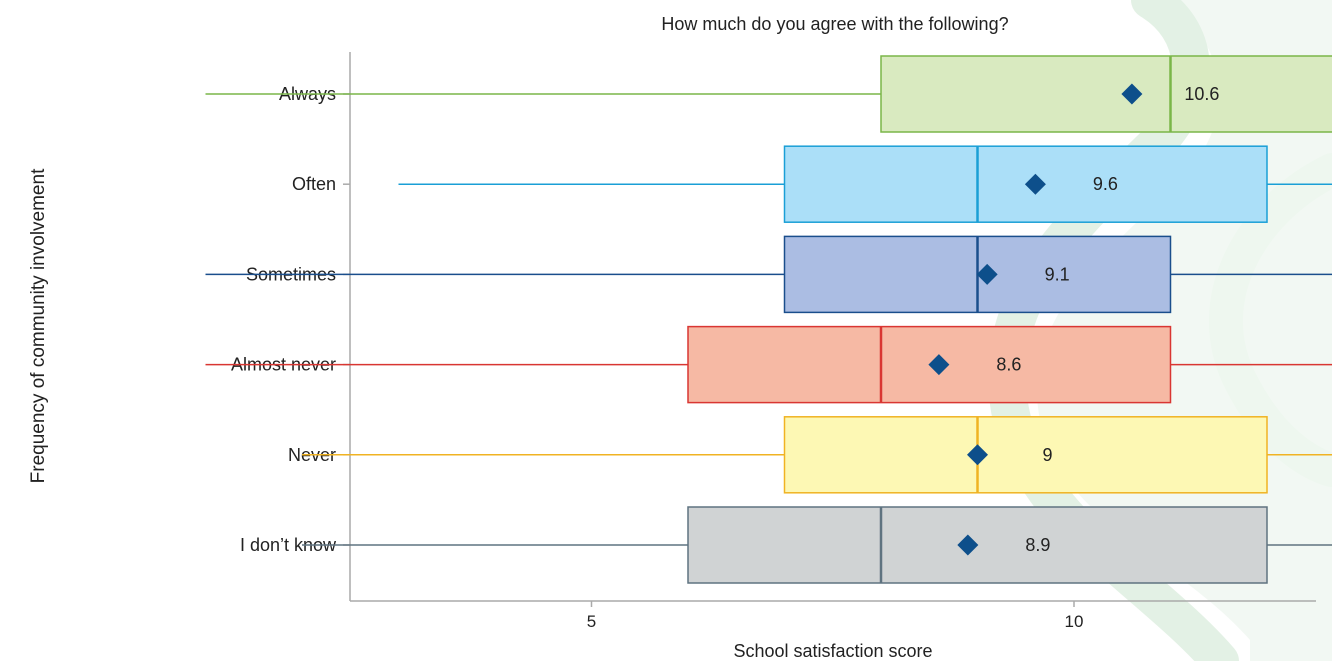 Image resolution: width=1332 pixels, height=666 pixels. Describe the element at coordinates (1074, 621) in the screenshot. I see `x-tick-label: 10` at that location.